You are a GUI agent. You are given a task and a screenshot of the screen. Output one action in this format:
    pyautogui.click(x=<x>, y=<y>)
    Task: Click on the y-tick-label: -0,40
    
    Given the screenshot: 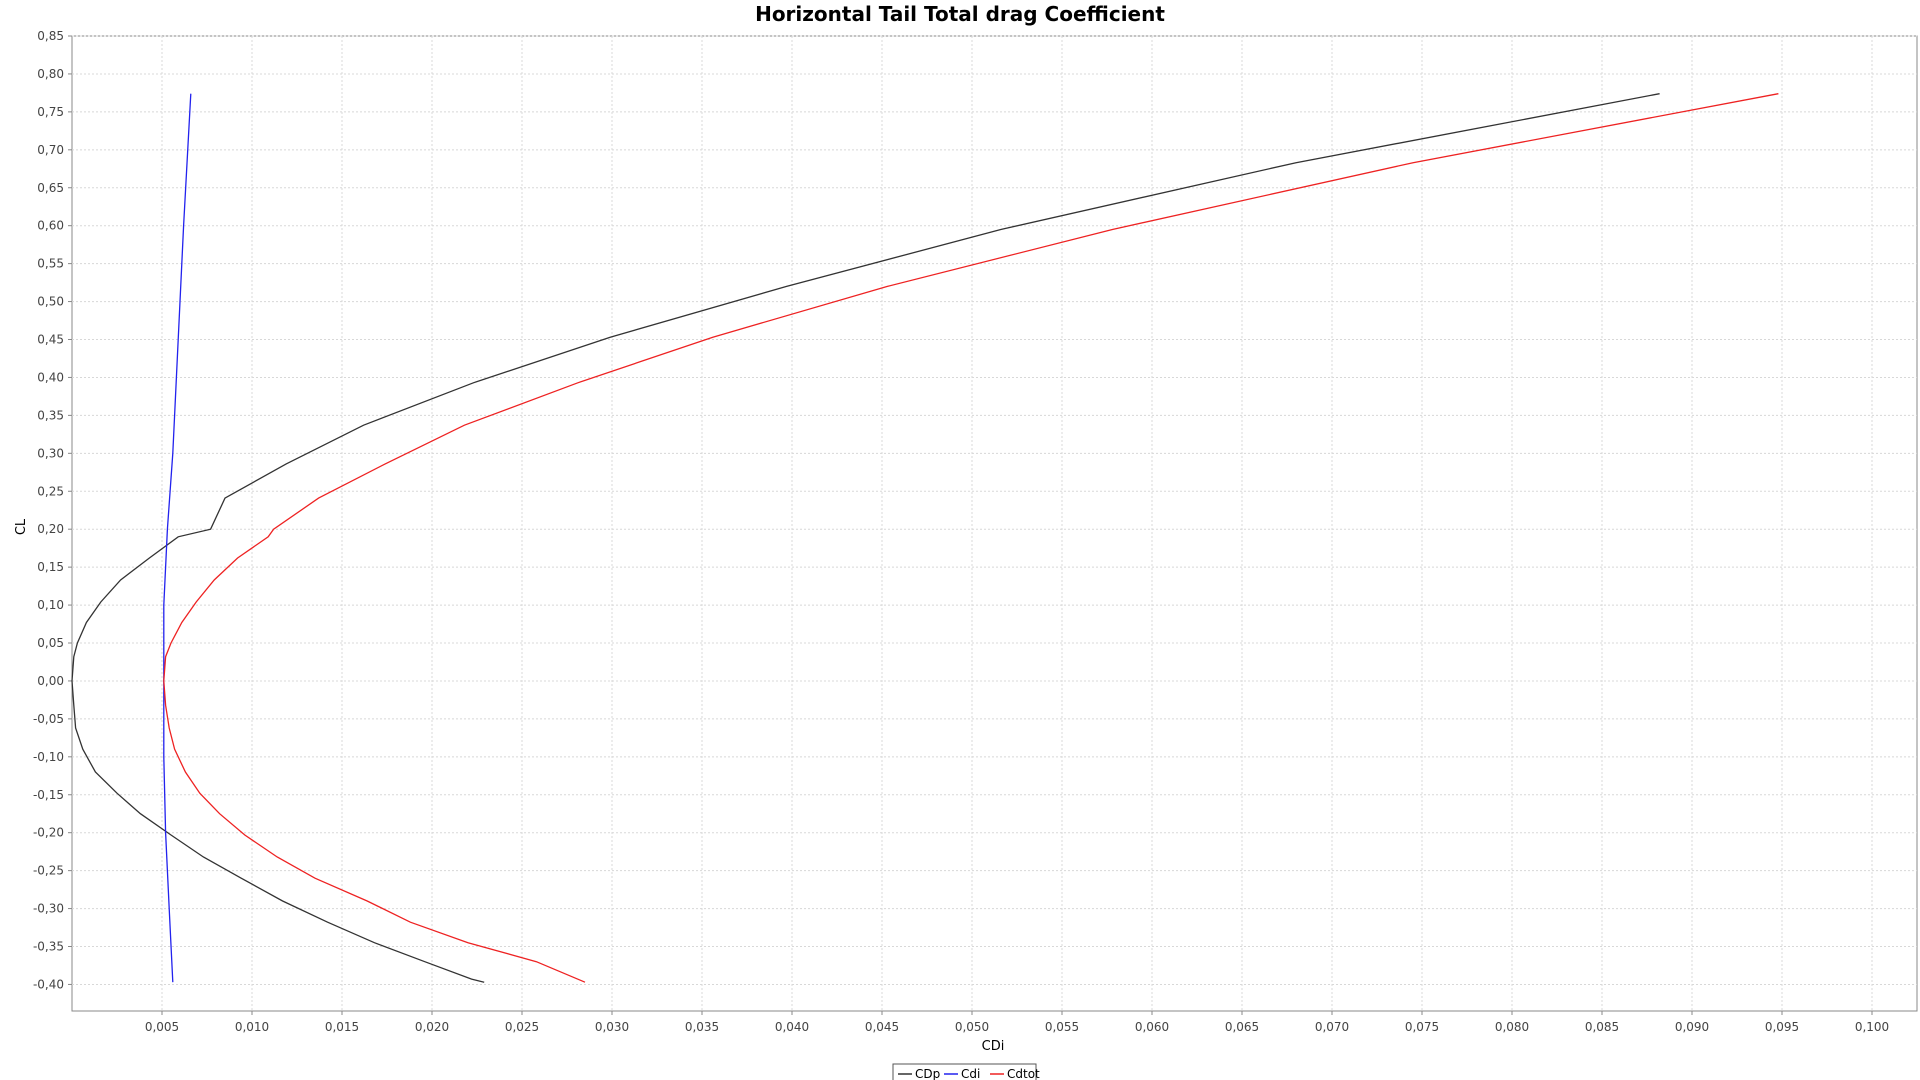 What is the action you would take?
    pyautogui.click(x=48, y=984)
    